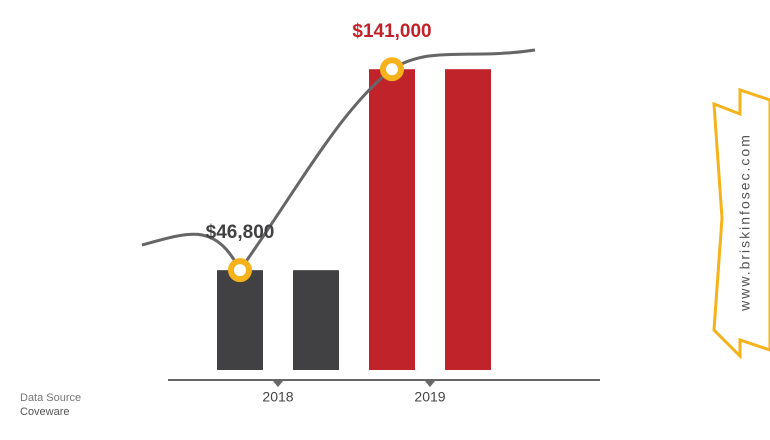 The width and height of the screenshot is (770, 440). Describe the element at coordinates (50, 398) in the screenshot. I see `source-label: Data Source` at that location.